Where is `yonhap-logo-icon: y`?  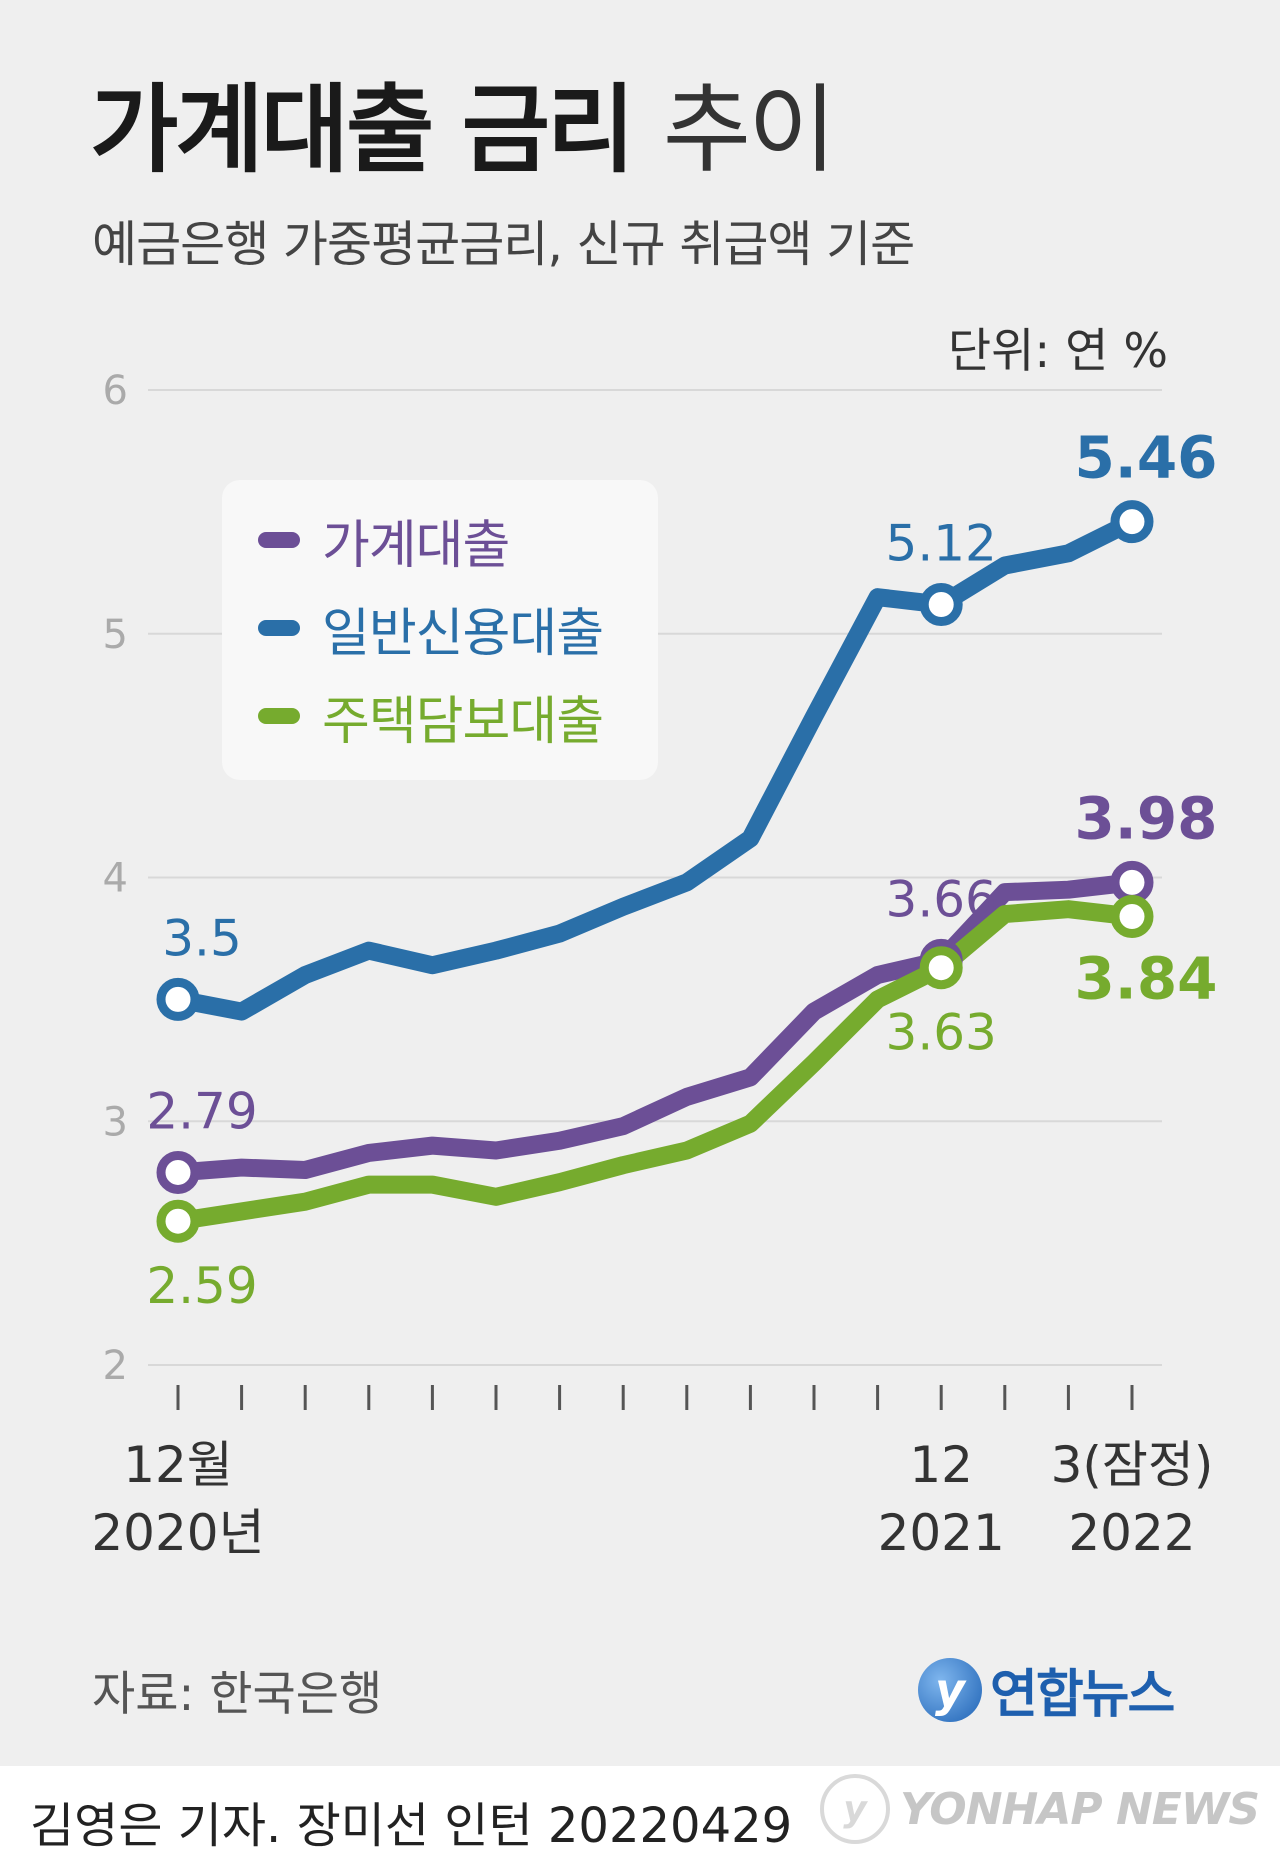 yonhap-logo-icon: y is located at coordinates (950, 1689).